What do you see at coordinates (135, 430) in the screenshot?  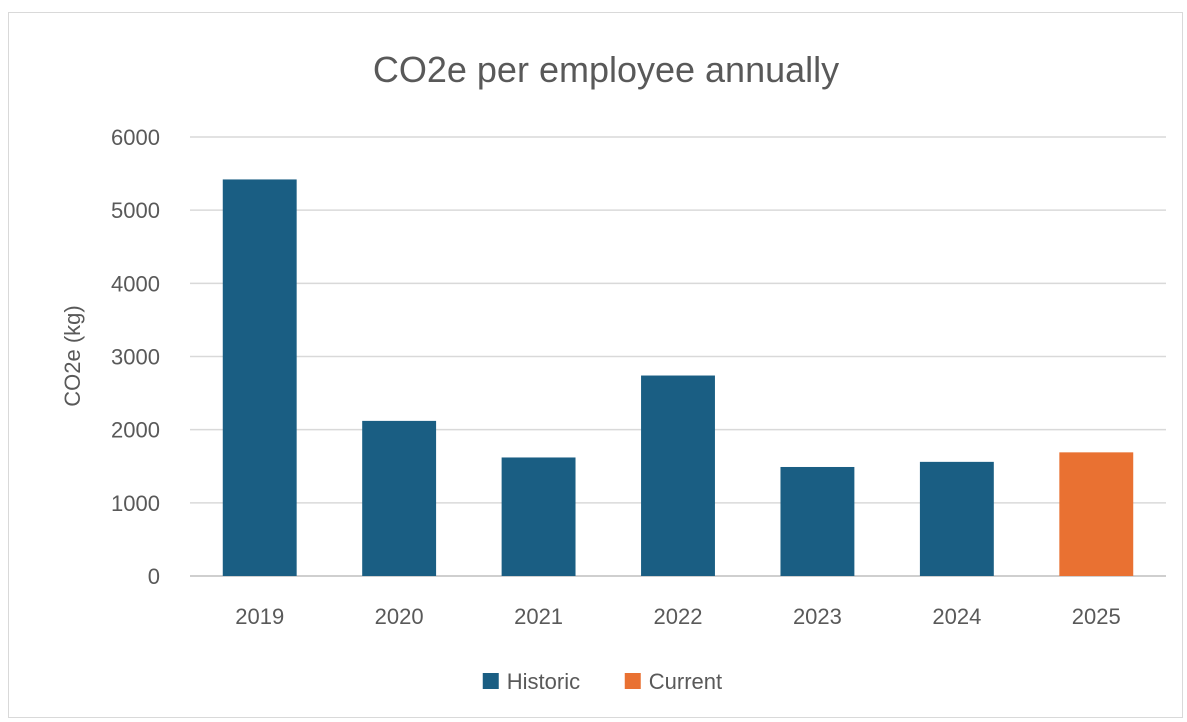 I see `y-tick-label: 2000` at bounding box center [135, 430].